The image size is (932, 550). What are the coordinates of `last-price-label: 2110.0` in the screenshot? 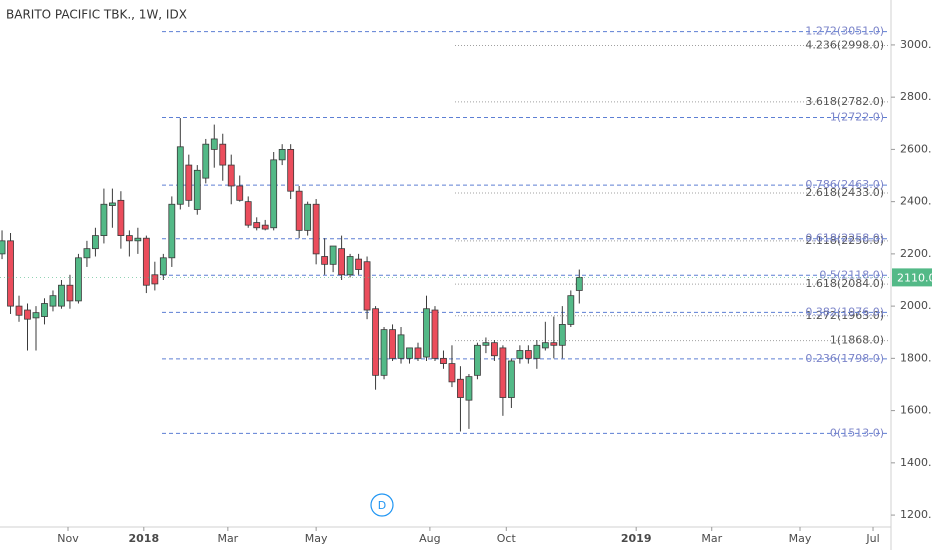 It's located at (914, 277).